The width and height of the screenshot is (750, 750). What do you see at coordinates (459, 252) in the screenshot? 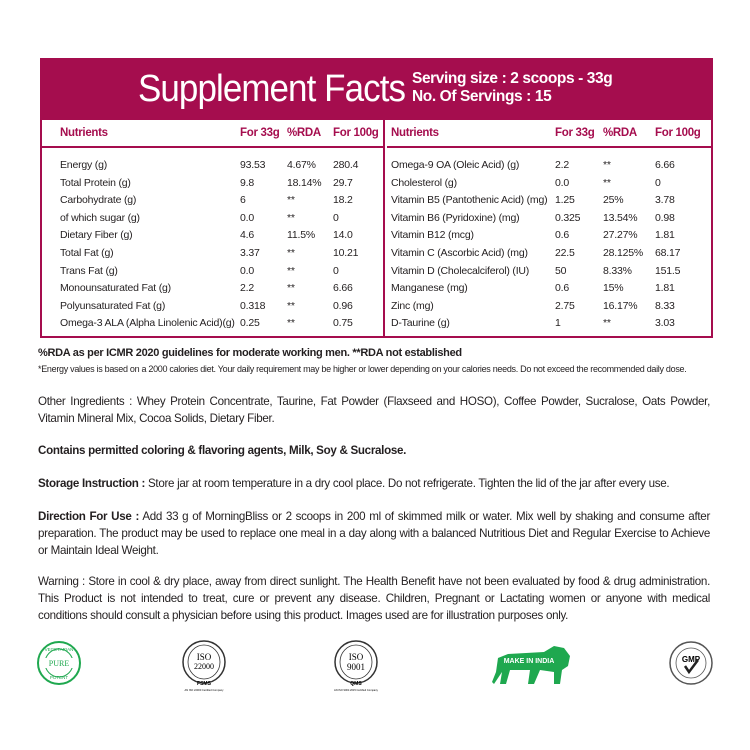
I see `nutrient-name: Vitamin C (Ascorbic Acid) (mg)` at bounding box center [459, 252].